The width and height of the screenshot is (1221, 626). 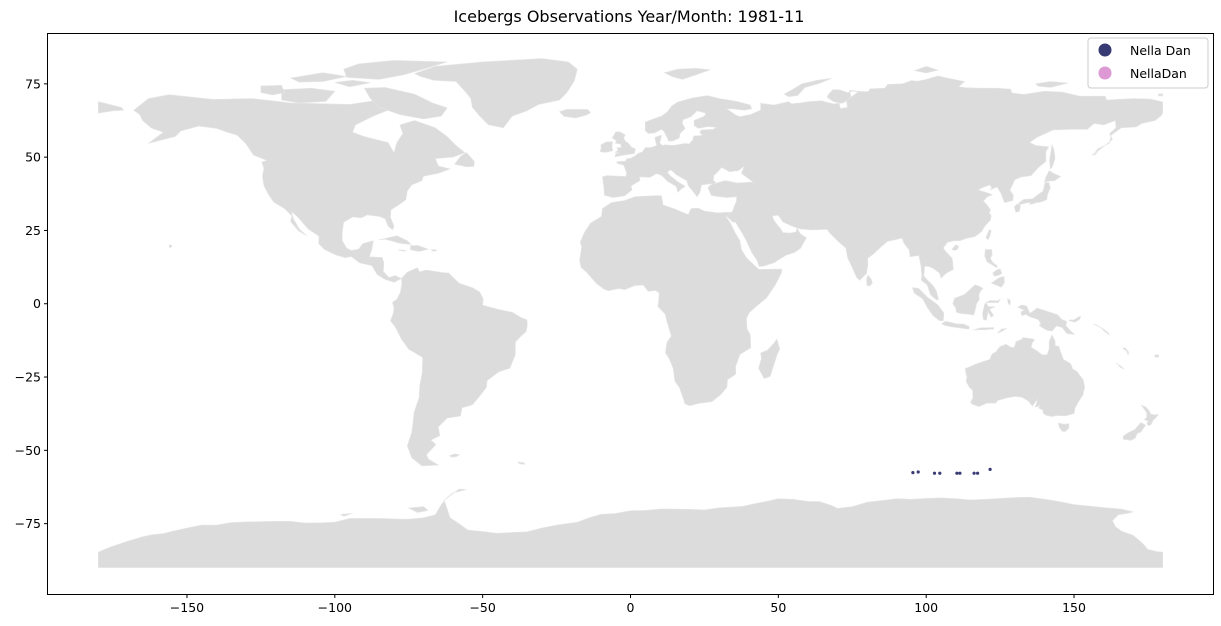 I want to click on y-tick-label: 75, so click(x=33, y=83).